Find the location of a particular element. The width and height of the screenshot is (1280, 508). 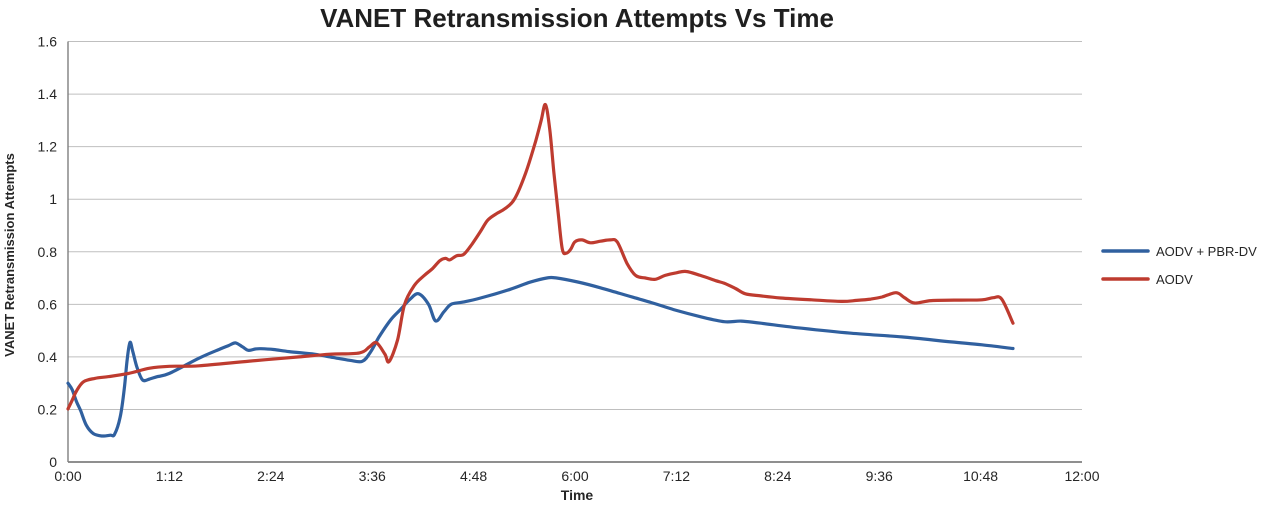

x-axis-title: Time is located at coordinates (577, 495).